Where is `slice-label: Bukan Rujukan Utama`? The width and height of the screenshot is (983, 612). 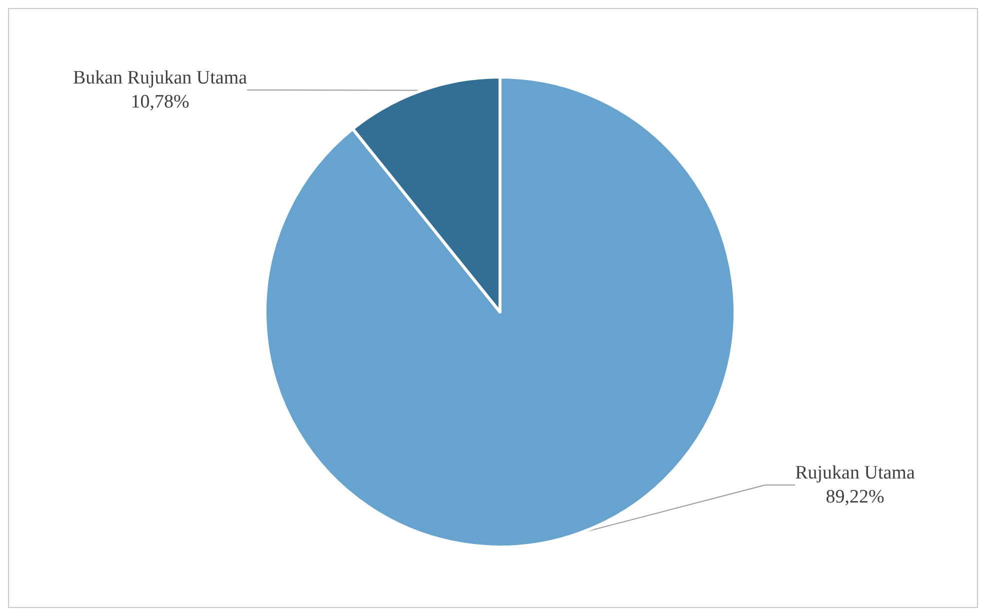 slice-label: Bukan Rujukan Utama is located at coordinates (160, 78).